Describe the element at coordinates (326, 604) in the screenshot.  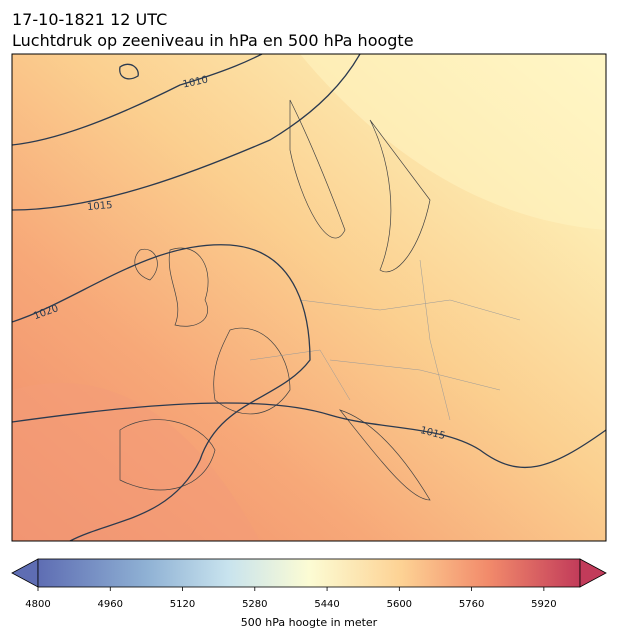
I see `colorbar-tick-label: 5440` at that location.